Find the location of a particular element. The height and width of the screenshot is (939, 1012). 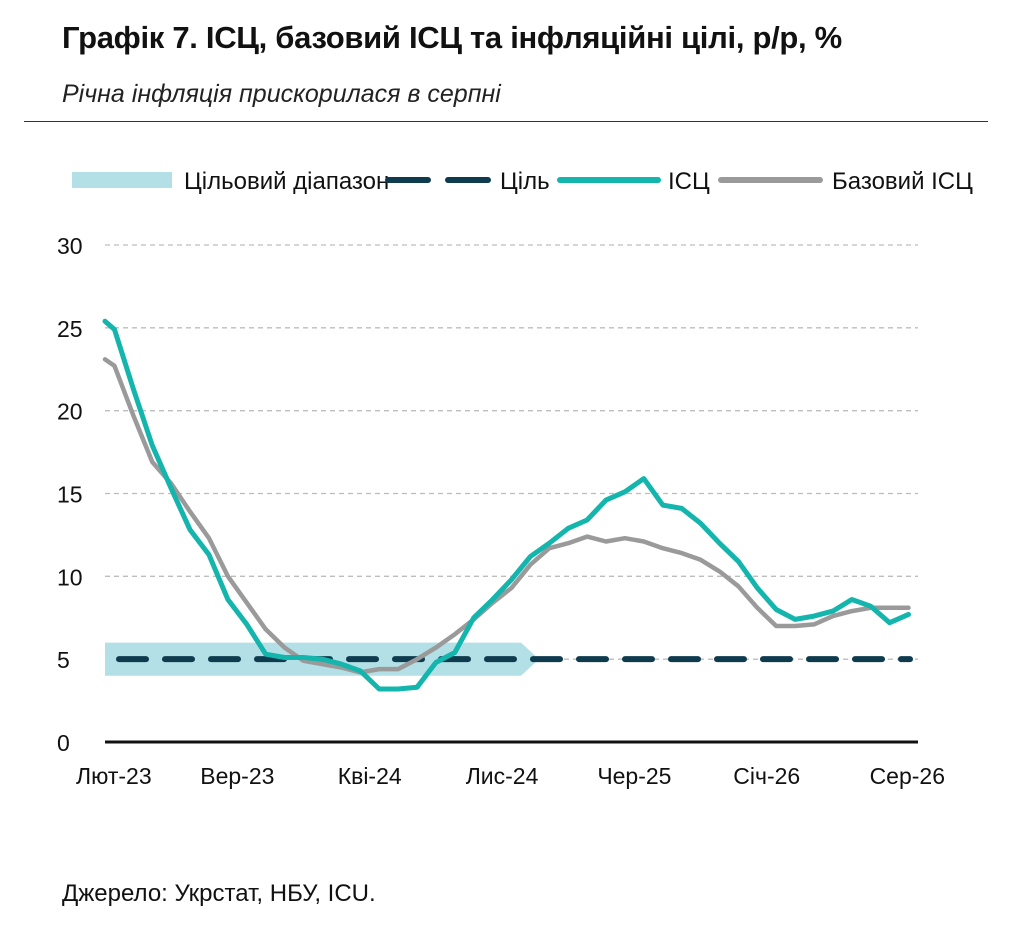

x-tick-label: Вер-23 is located at coordinates (237, 776).